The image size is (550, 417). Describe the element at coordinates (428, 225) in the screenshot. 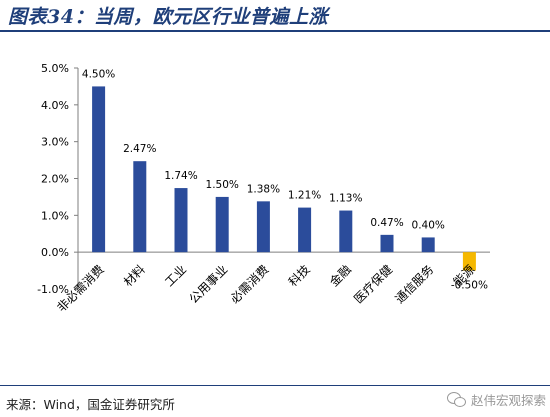

I see `data-label: 0.40%` at that location.